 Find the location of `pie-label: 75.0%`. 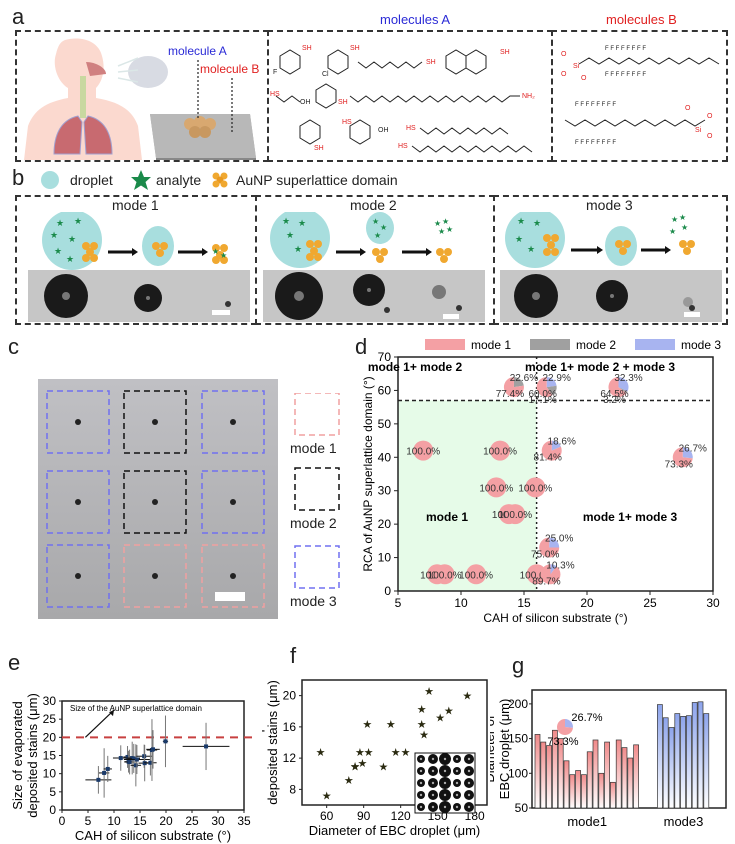

pie-label: 75.0% is located at coordinates (545, 555).